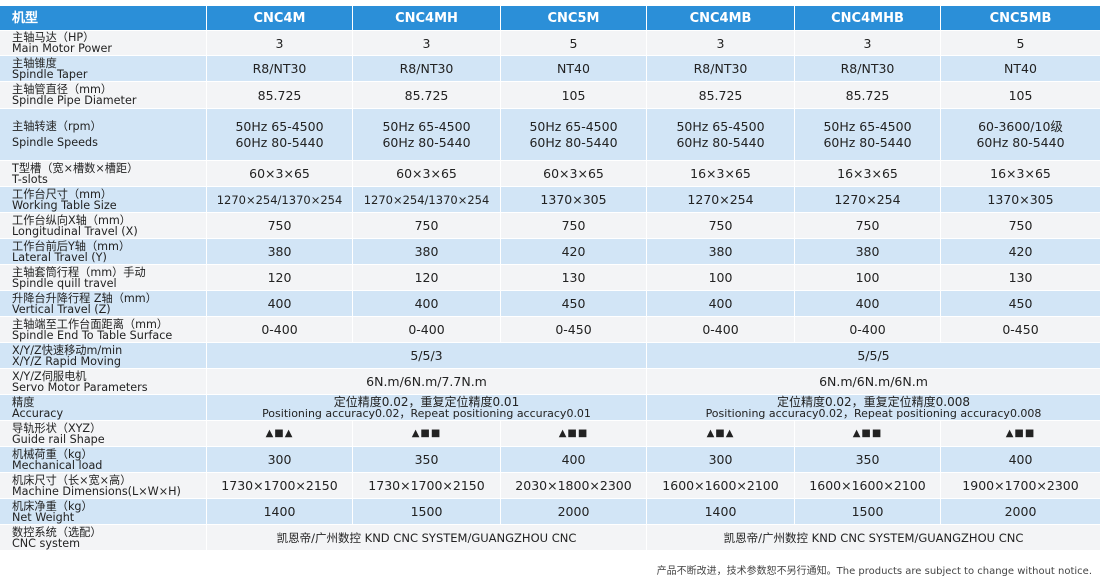 The height and width of the screenshot is (587, 1100). What do you see at coordinates (573, 485) in the screenshot?
I see `table-cell: 2030×1800×2300` at bounding box center [573, 485].